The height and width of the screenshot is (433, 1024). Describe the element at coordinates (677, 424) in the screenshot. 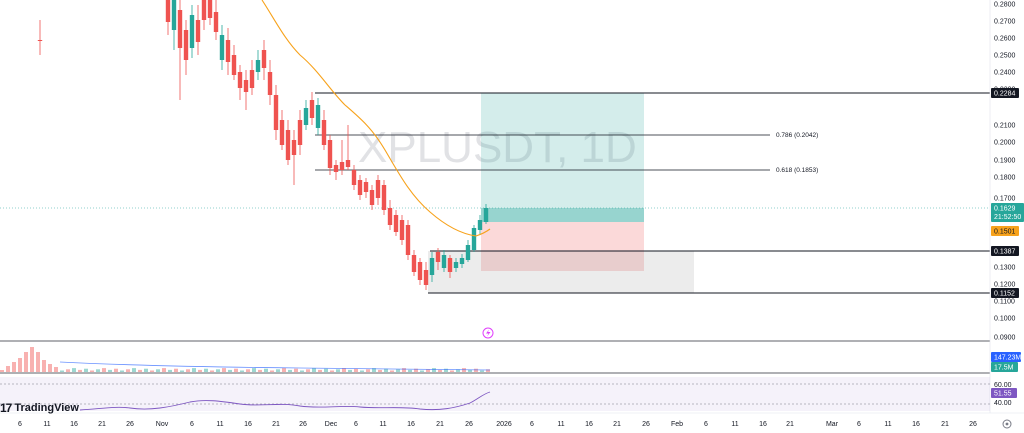

I see `time-tick: Feb` at that location.